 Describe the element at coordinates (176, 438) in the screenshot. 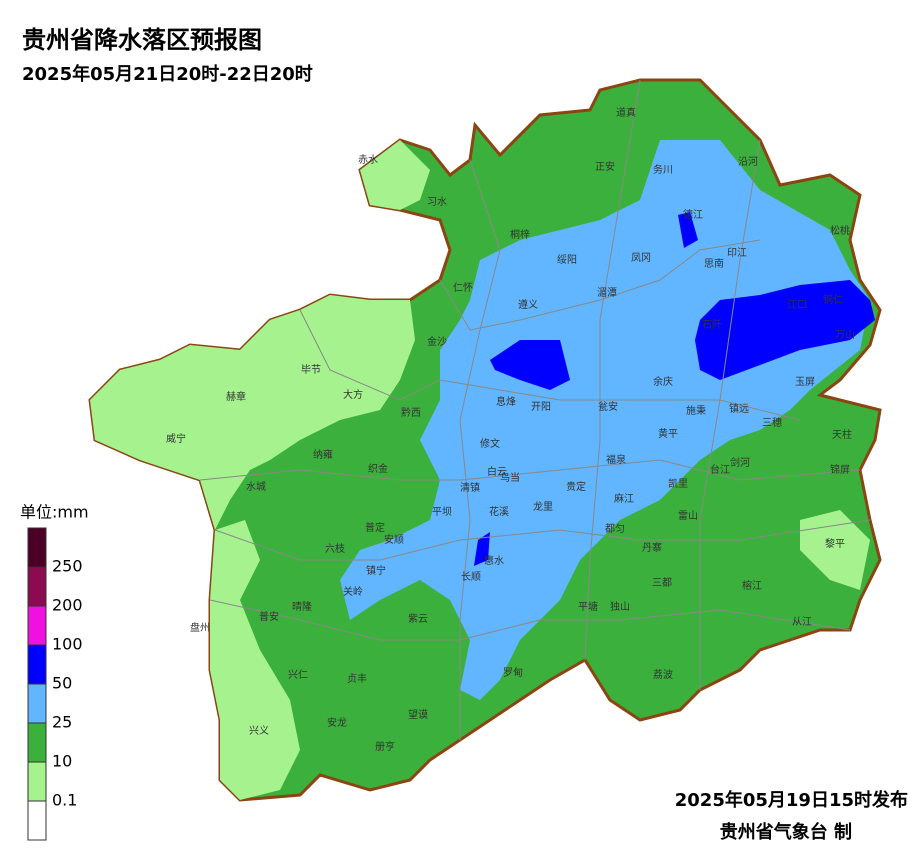

I see `county-label: 威宁` at that location.